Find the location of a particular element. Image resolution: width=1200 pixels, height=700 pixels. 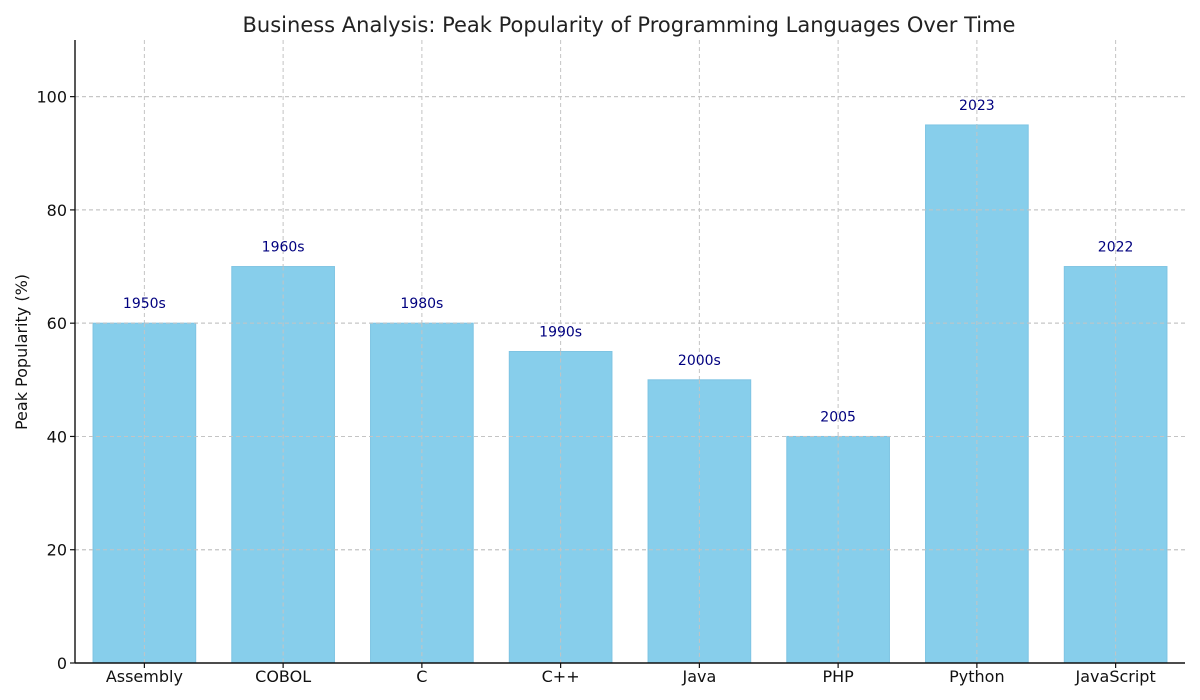

y-tick-label-60: 60 is located at coordinates (57, 323).